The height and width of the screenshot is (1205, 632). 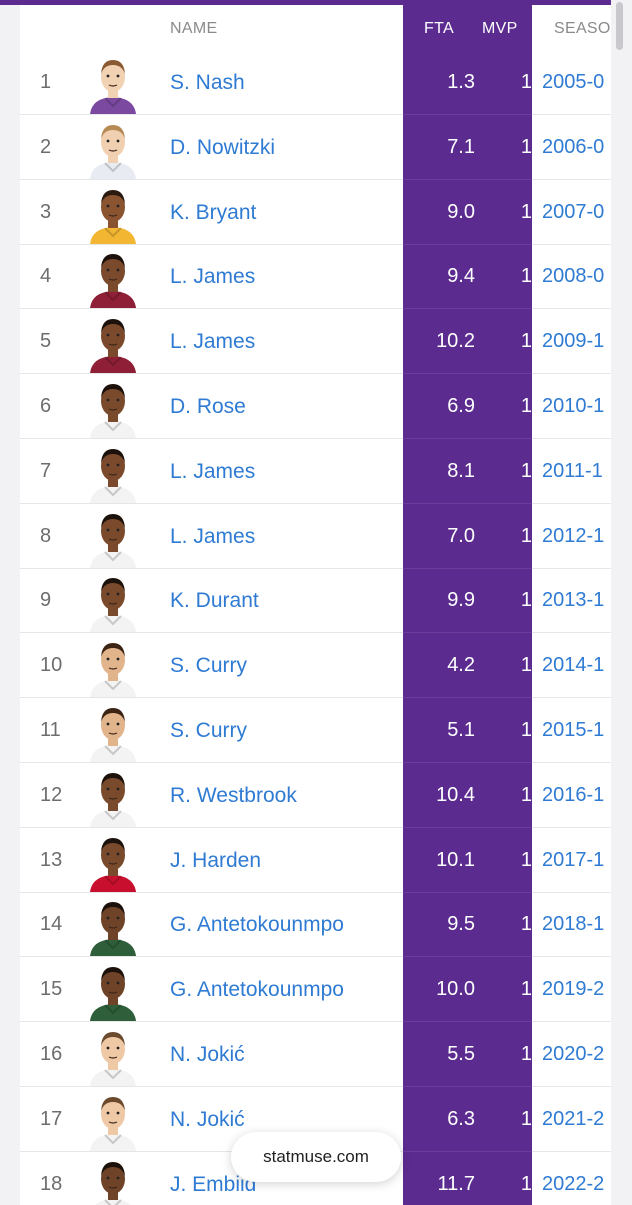 I want to click on rank-cell: 3, so click(x=46, y=211).